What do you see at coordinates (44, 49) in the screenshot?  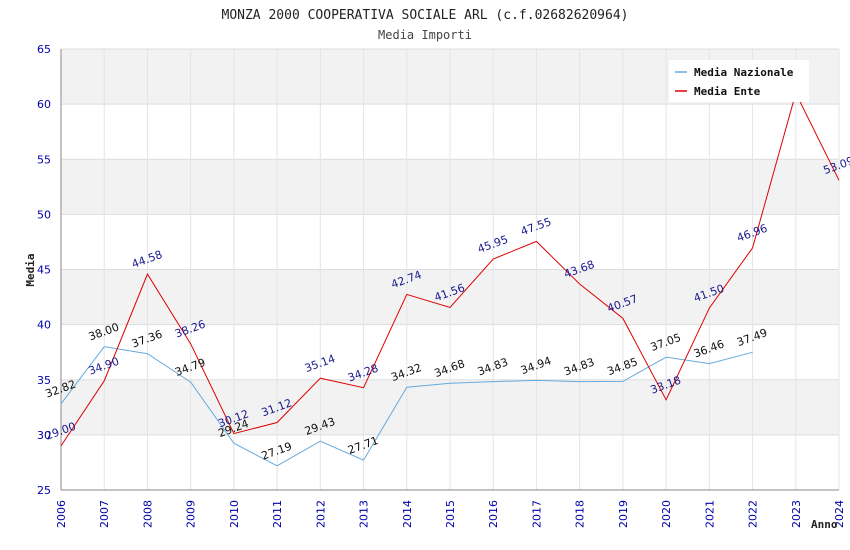 I see `y-tick-label: 65` at bounding box center [44, 49].